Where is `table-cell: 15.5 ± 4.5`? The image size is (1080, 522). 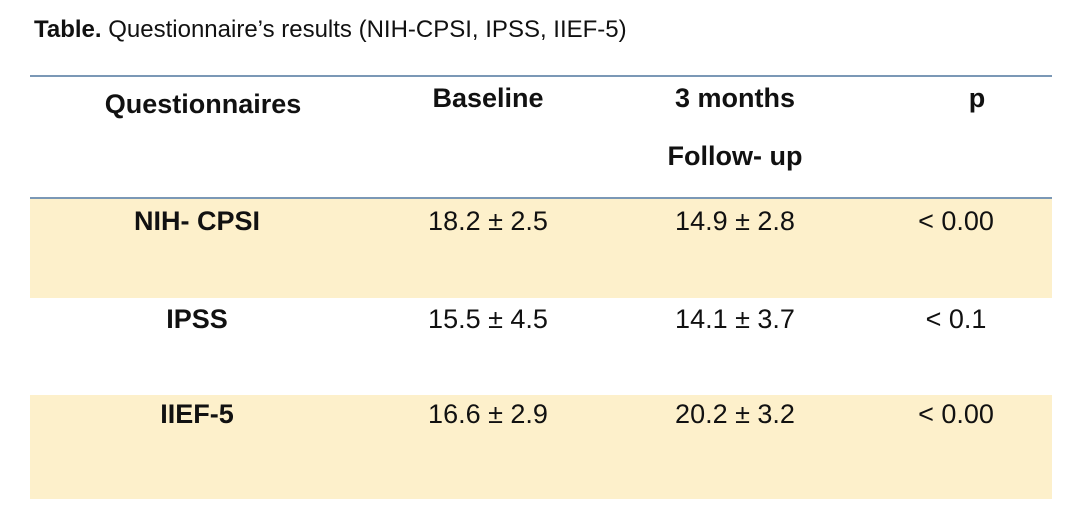 table-cell: 15.5 ± 4.5 is located at coordinates (488, 319).